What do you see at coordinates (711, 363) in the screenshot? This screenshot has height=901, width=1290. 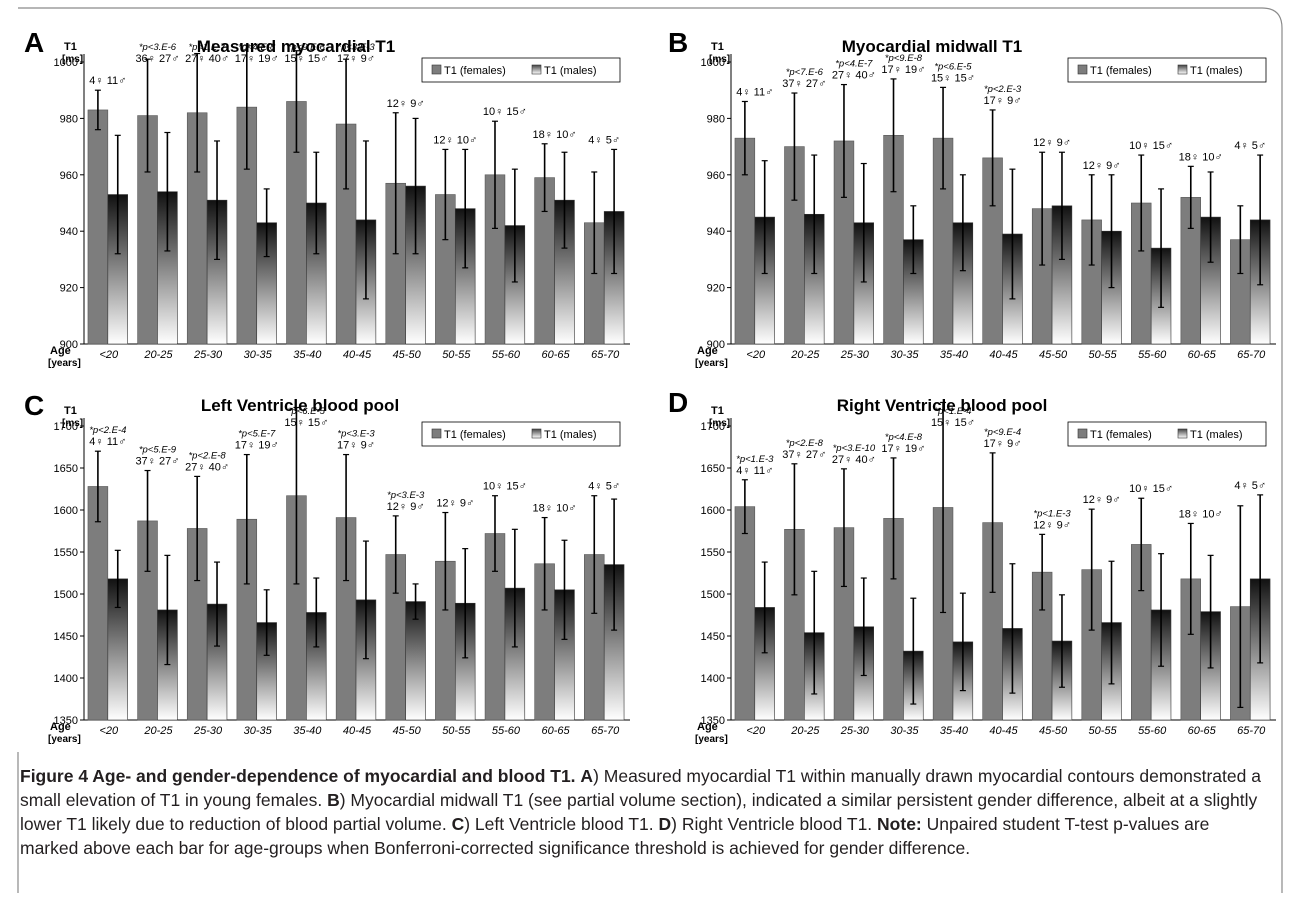 I see `x-unit-label-B: [years]` at bounding box center [711, 363].